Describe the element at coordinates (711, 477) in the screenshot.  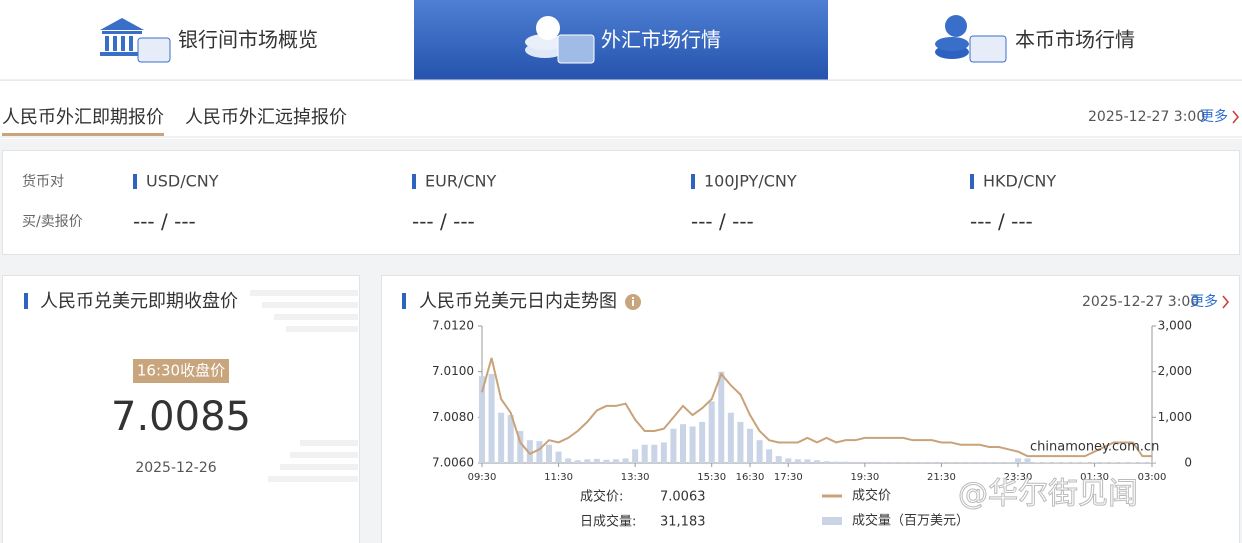
I see `x-tick-label: 15:30` at that location.